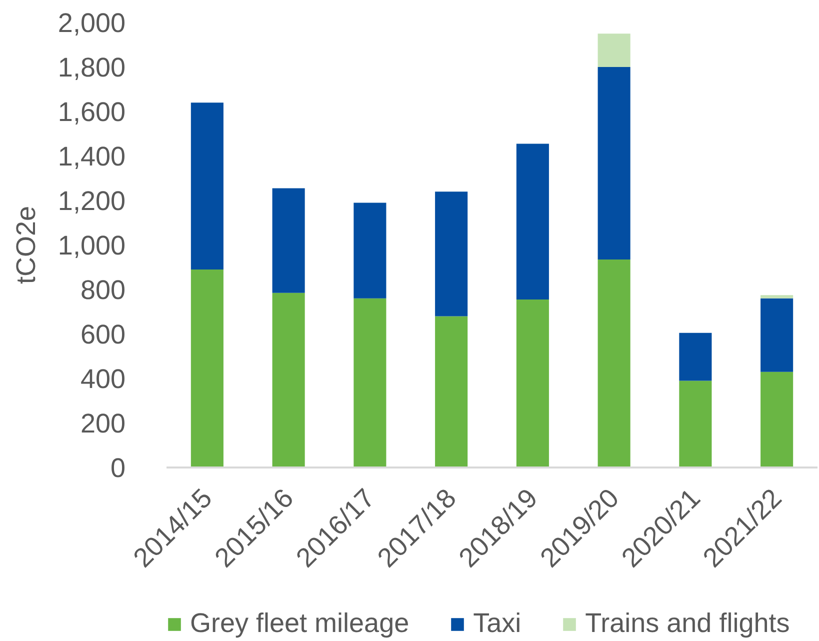 The image size is (819, 641). I want to click on y-tick-label: 1,400, so click(92, 157).